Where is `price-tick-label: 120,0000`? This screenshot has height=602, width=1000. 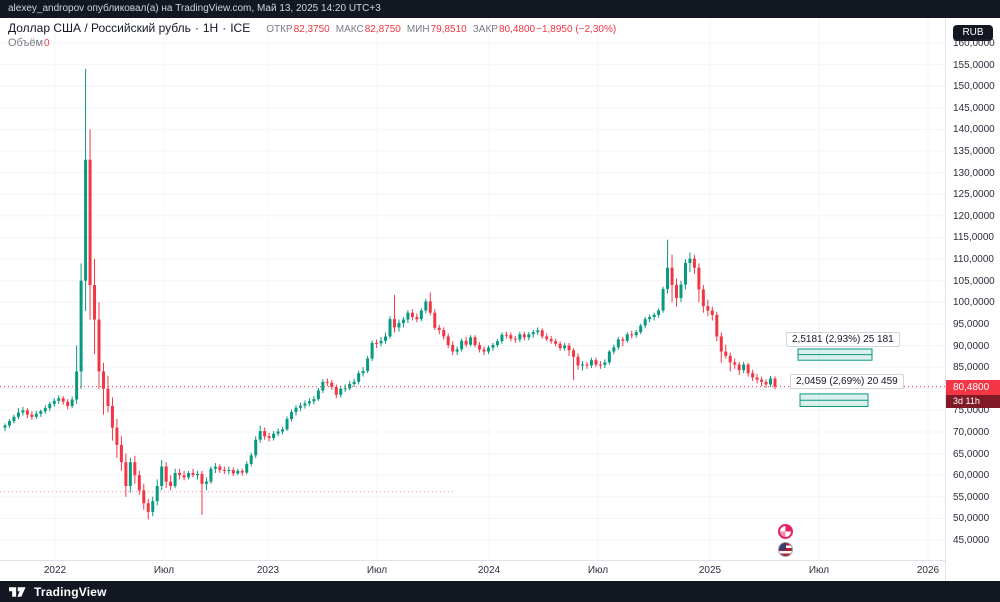 price-tick-label: 120,0000 is located at coordinates (974, 216).